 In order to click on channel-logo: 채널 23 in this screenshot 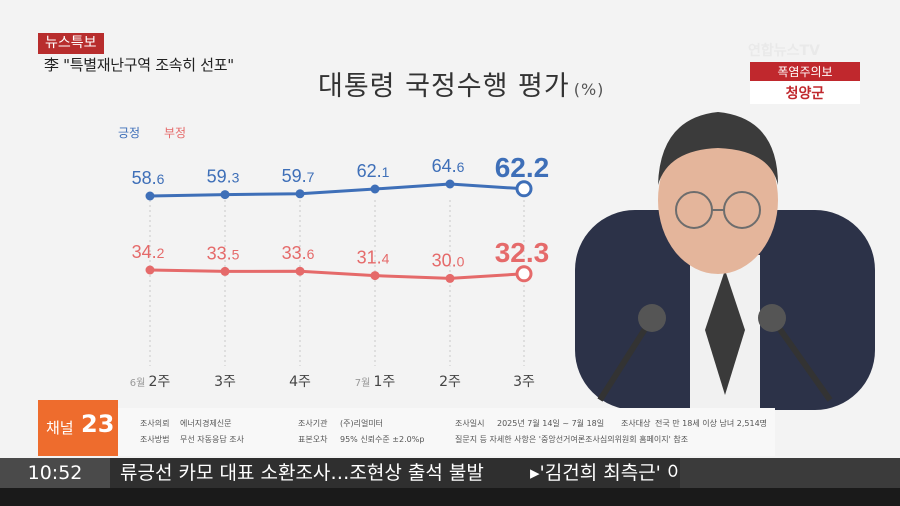, I will do `click(78, 428)`.